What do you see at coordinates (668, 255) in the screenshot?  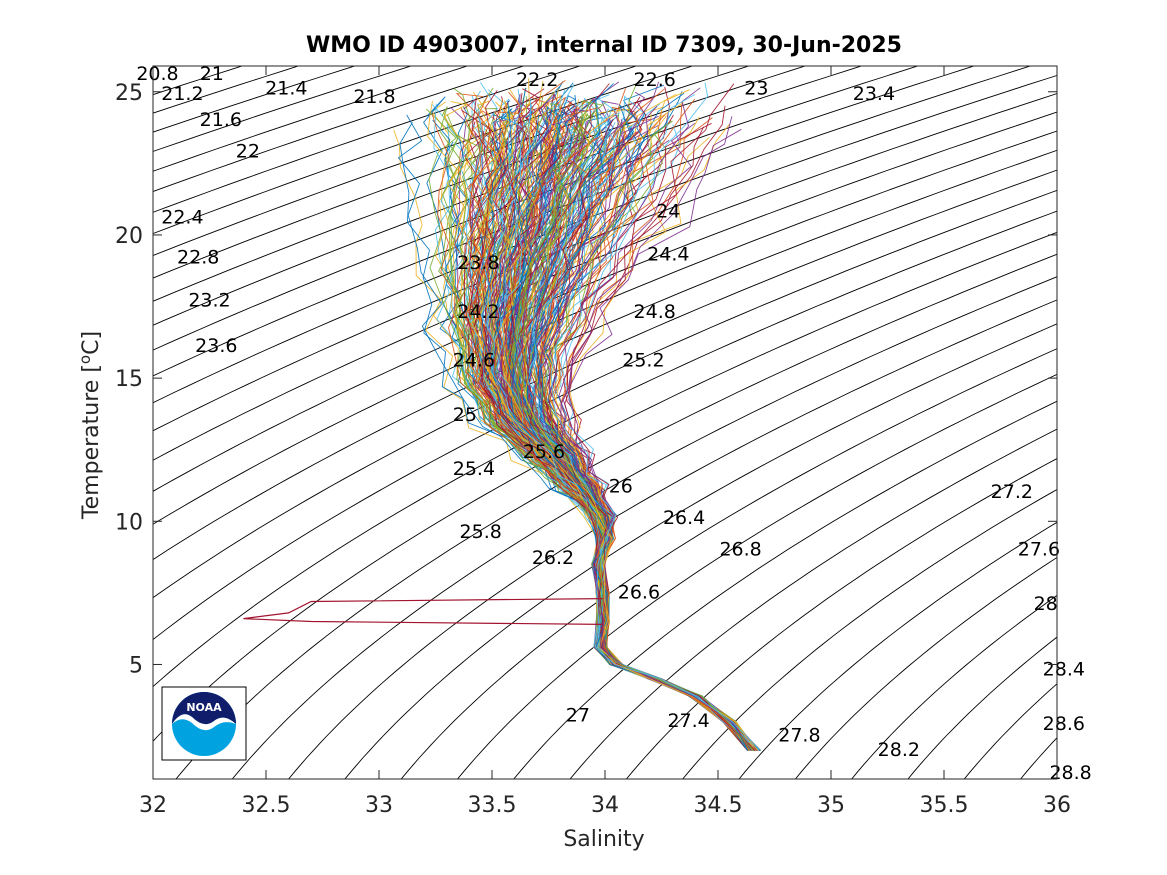 I see `density-contour-label: 24.4` at bounding box center [668, 255].